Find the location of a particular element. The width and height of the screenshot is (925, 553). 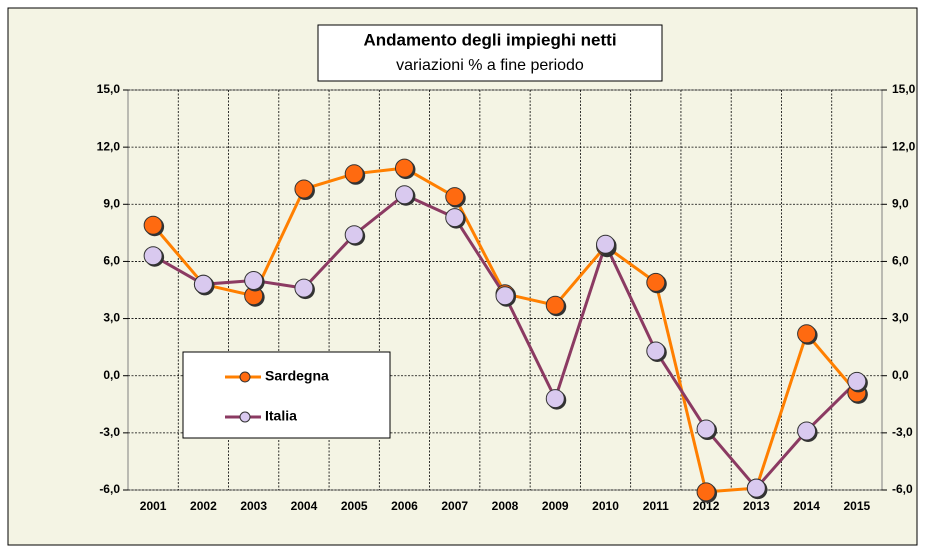

y-tick-label: 9,0 is located at coordinates (111, 203).